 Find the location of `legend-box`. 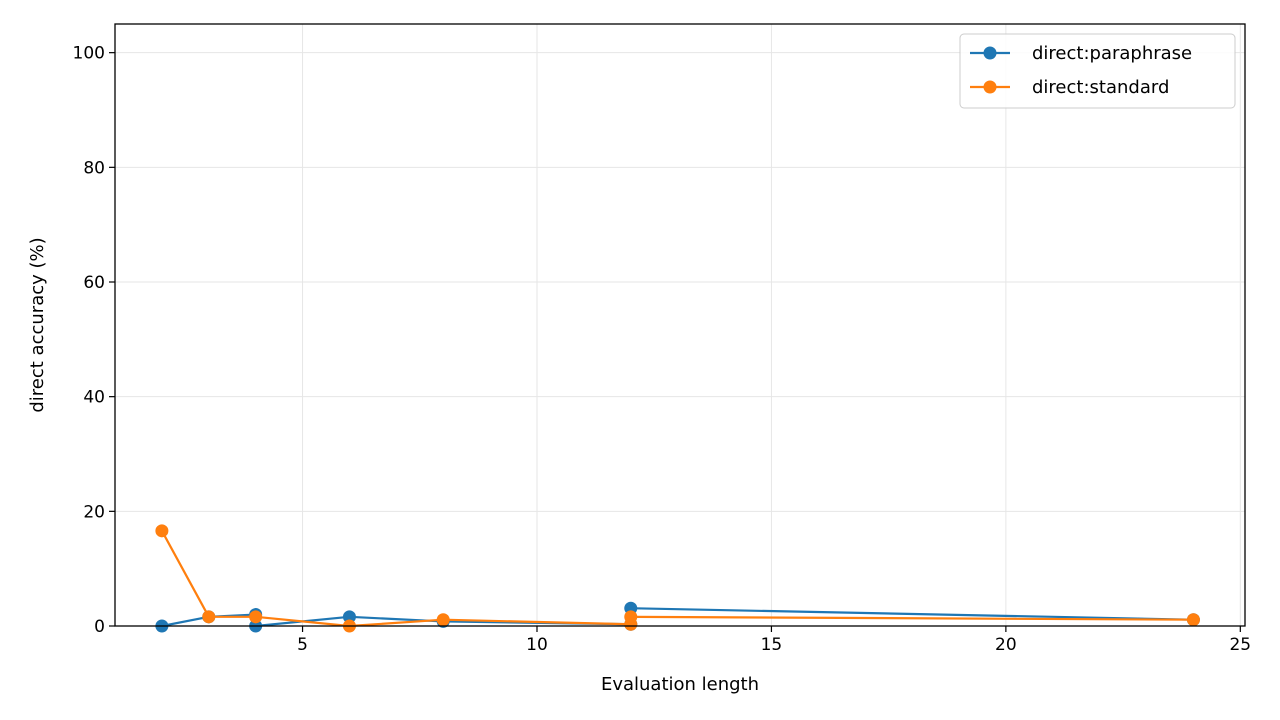

legend-box is located at coordinates (1097, 71).